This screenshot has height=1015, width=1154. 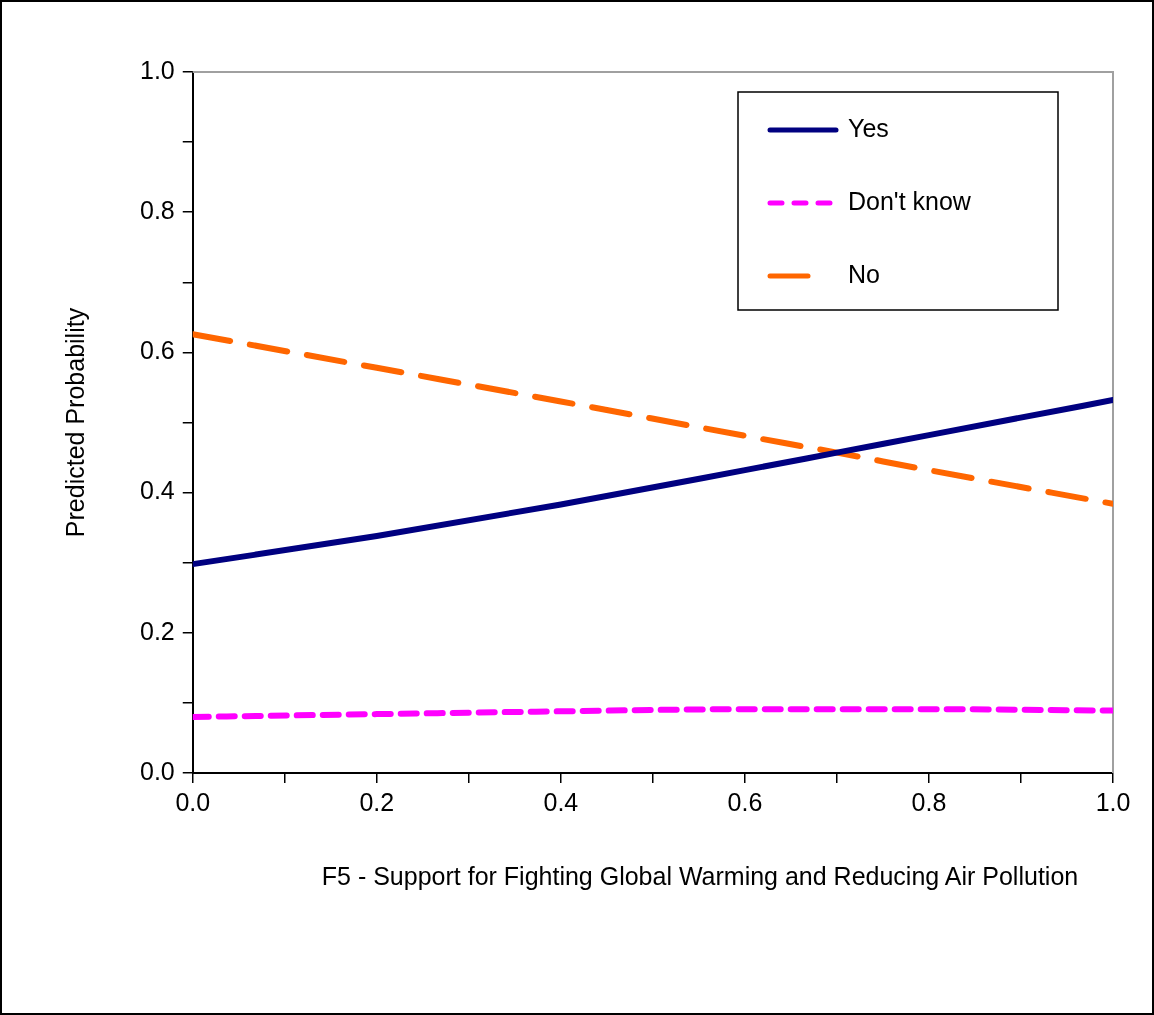 I want to click on y-tick-label: 0.8, so click(x=157, y=210).